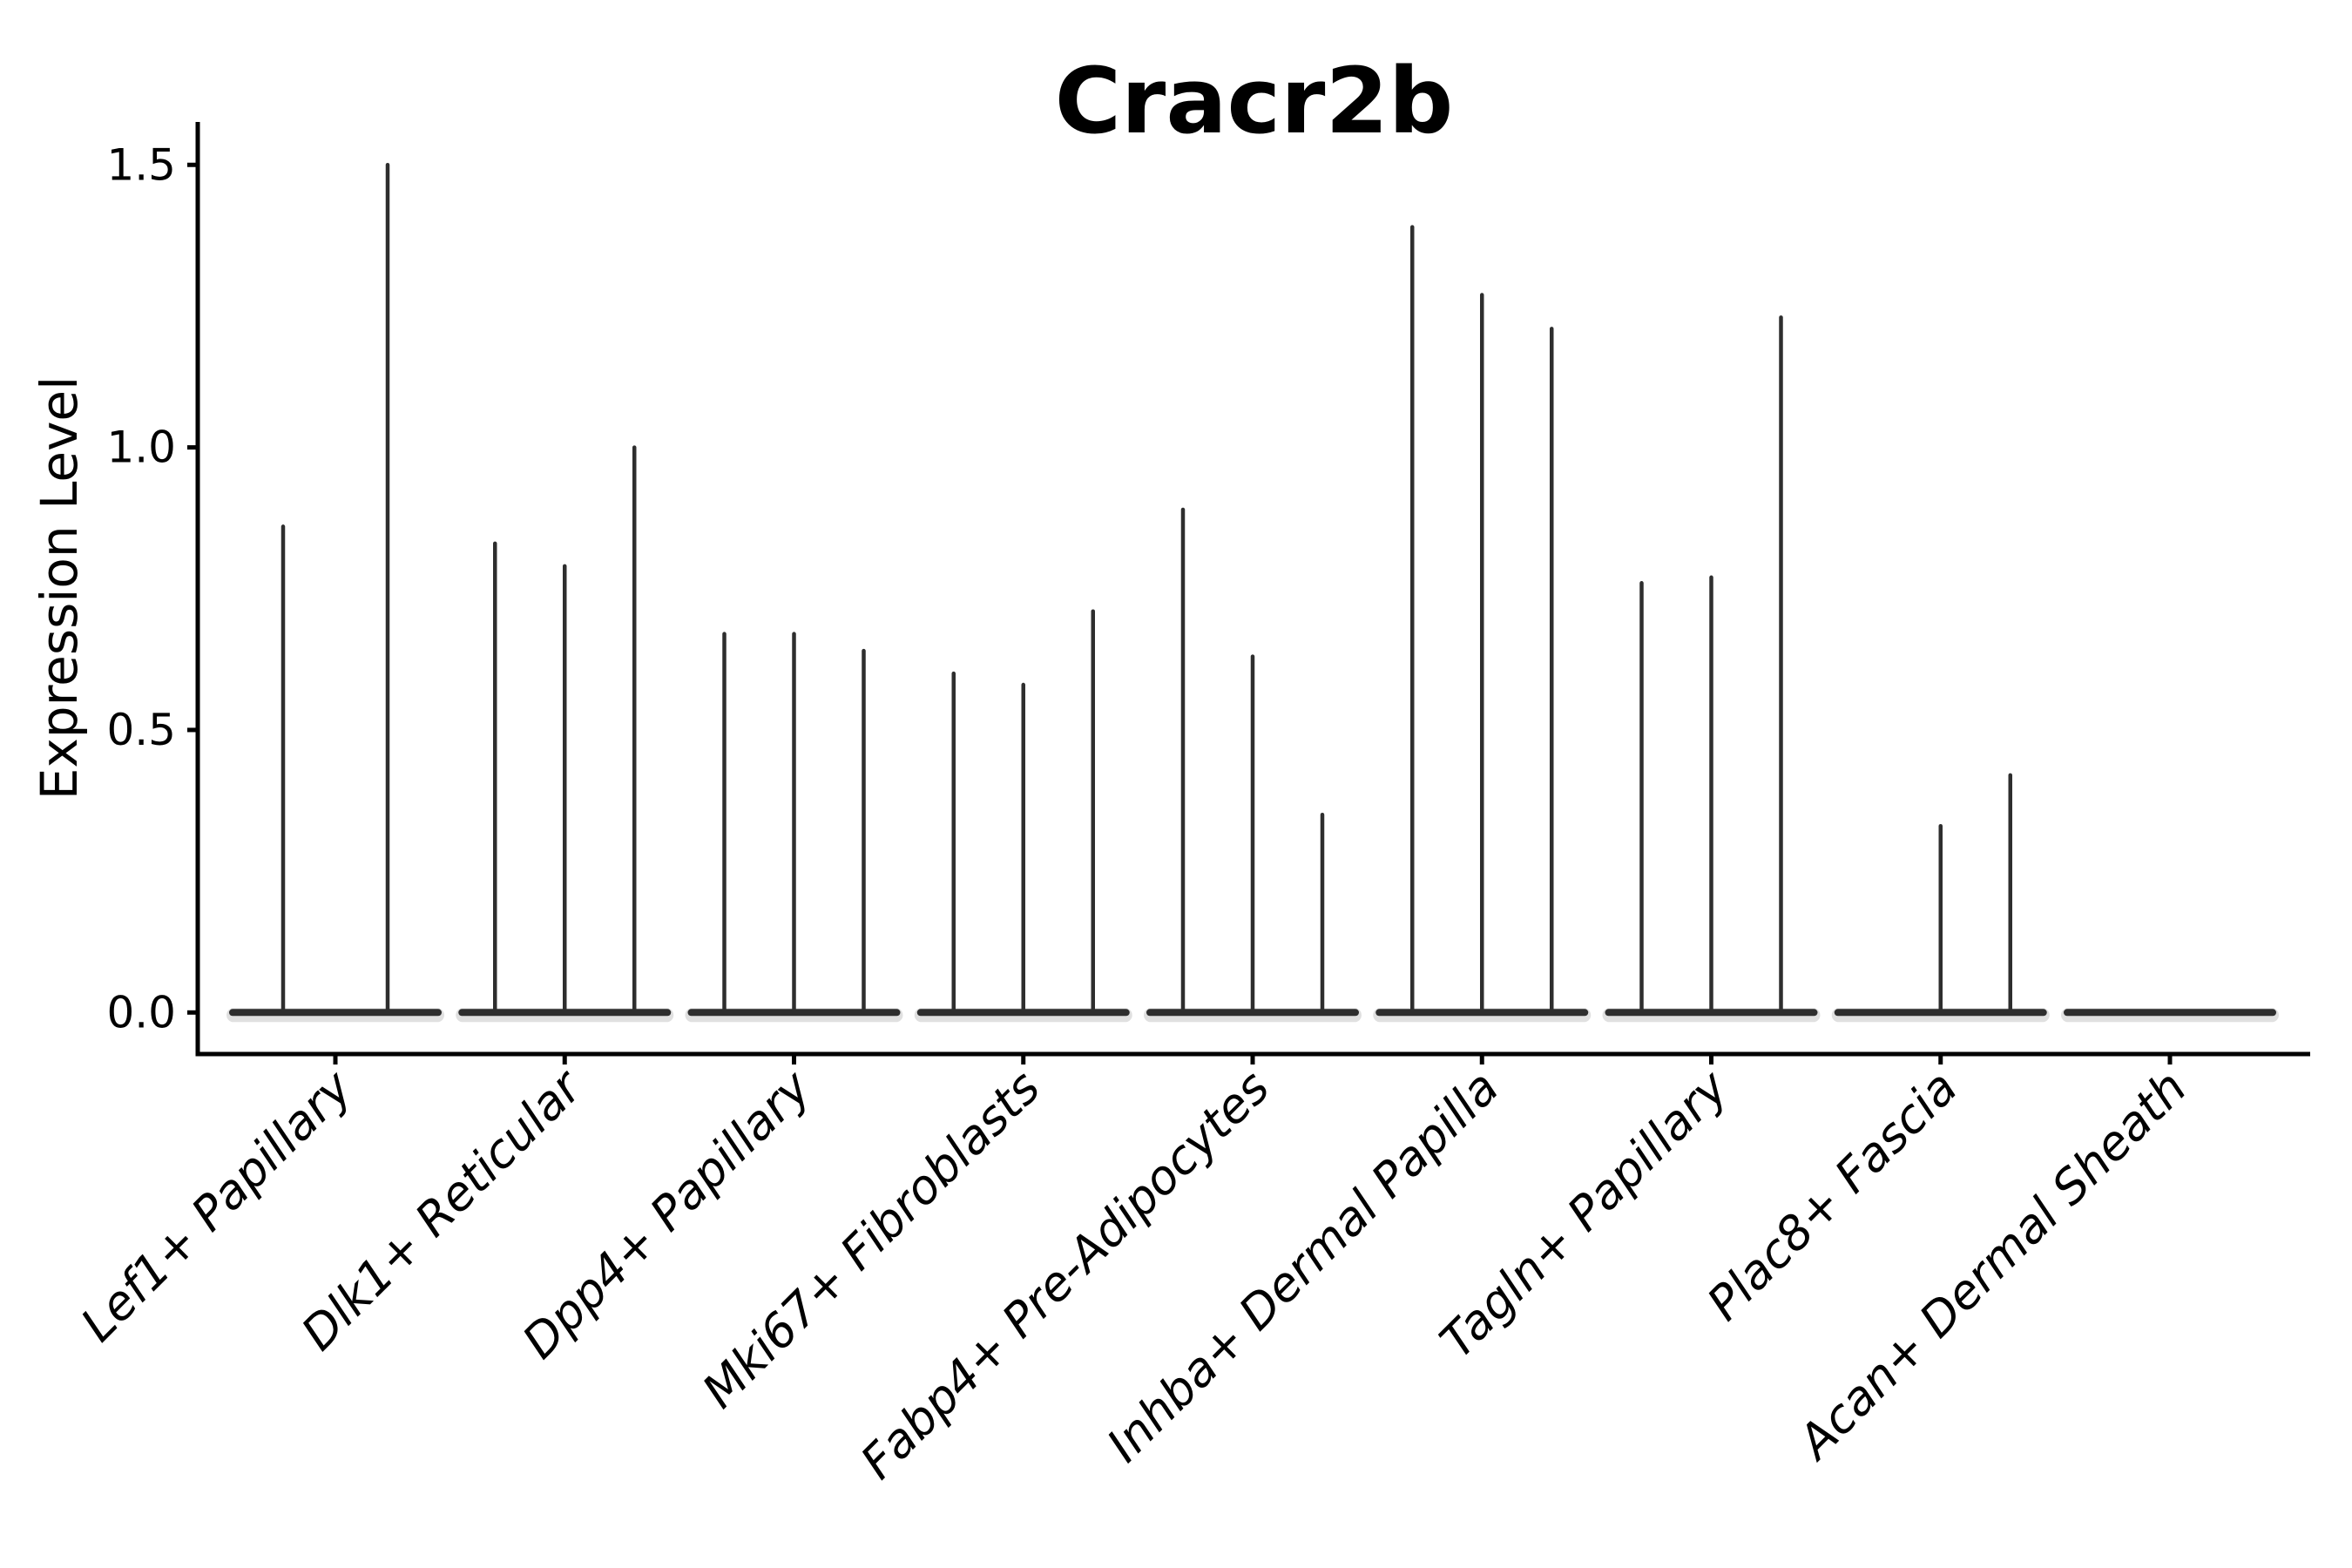  Describe the element at coordinates (141, 447) in the screenshot. I see `y-tick-label: 1.0` at that location.